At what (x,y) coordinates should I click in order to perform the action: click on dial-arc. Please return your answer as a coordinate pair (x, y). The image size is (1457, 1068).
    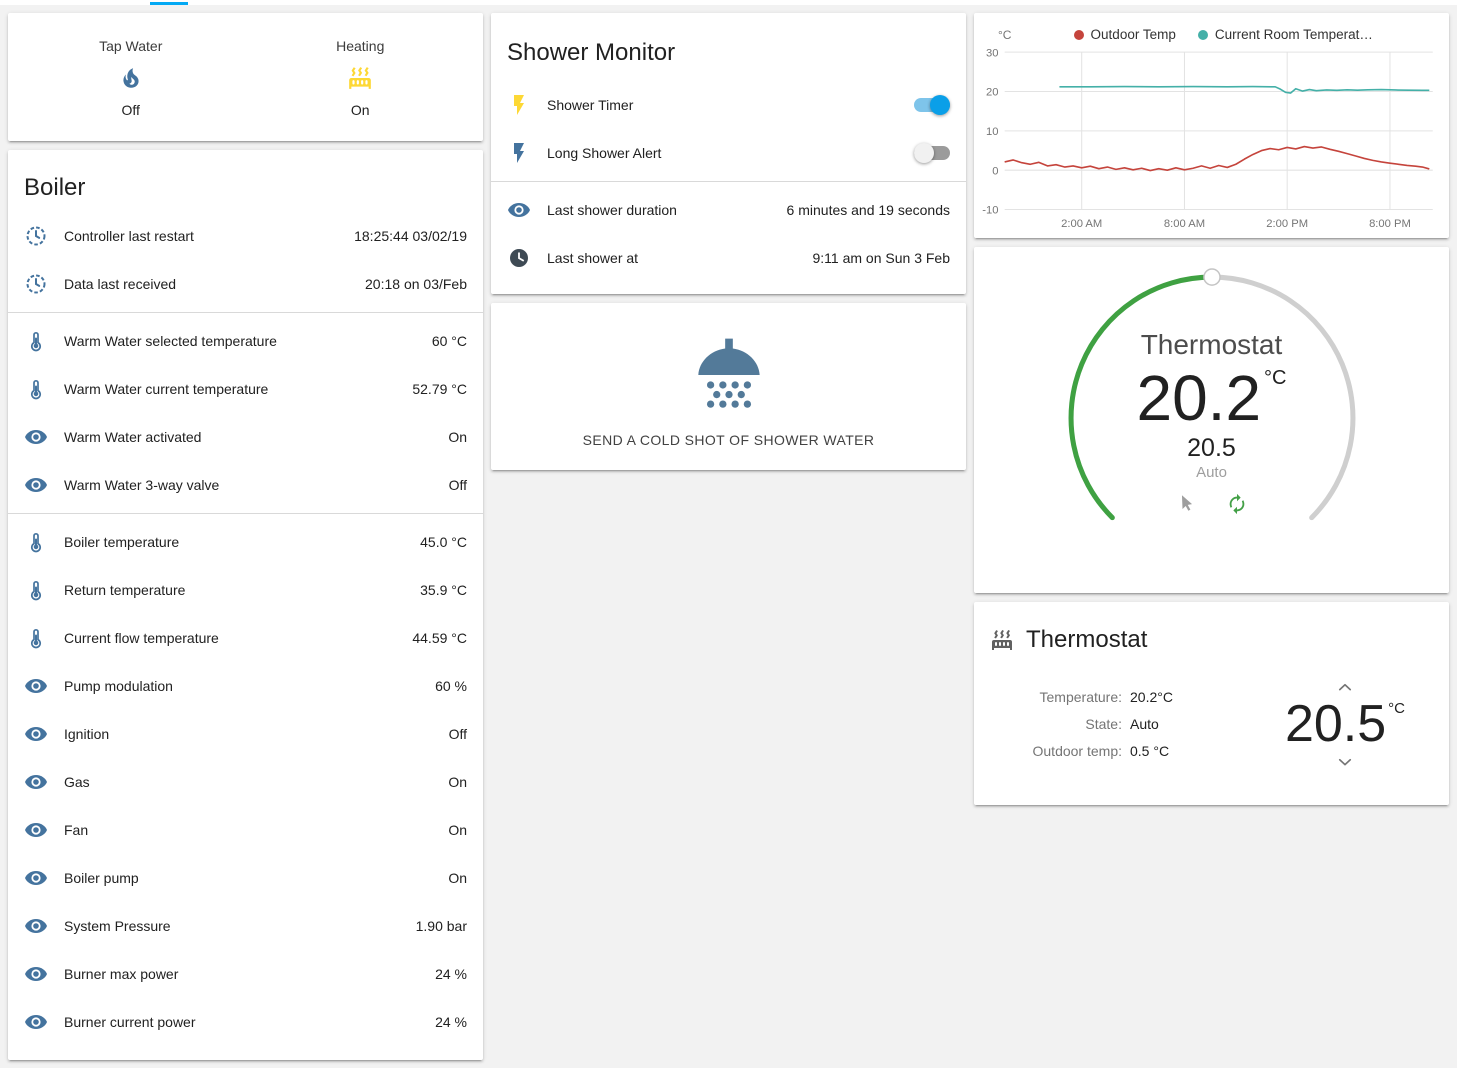
    Looking at the image, I should click on (1212, 418).